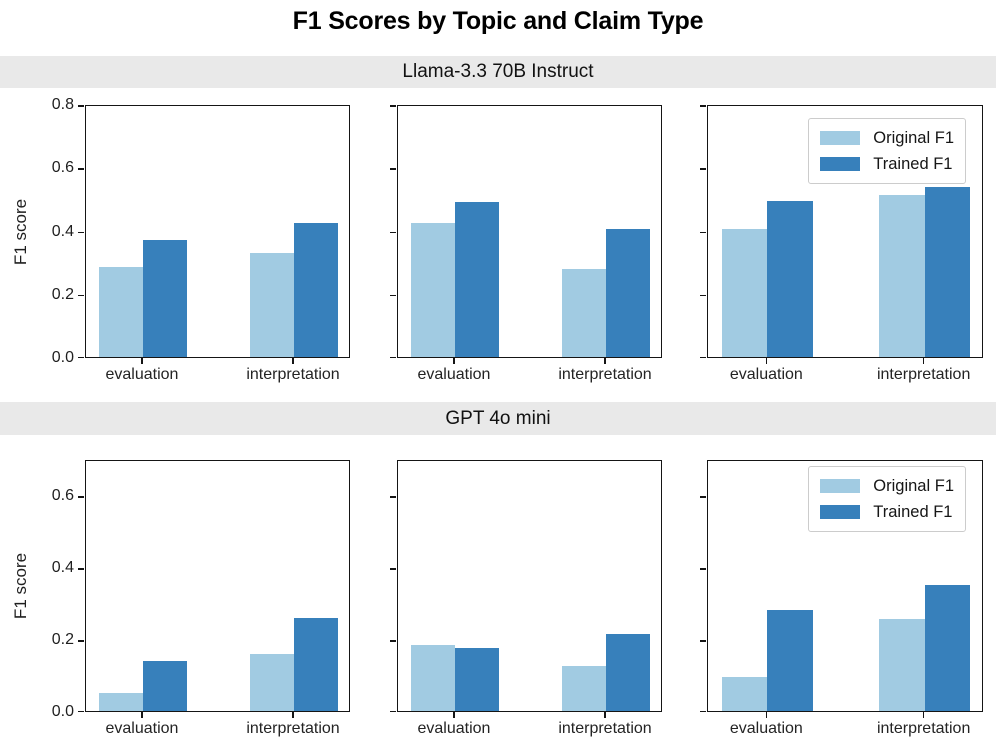 The image size is (996, 756). I want to click on row-title-llama: Llama-3.3 70B Instruct, so click(498, 71).